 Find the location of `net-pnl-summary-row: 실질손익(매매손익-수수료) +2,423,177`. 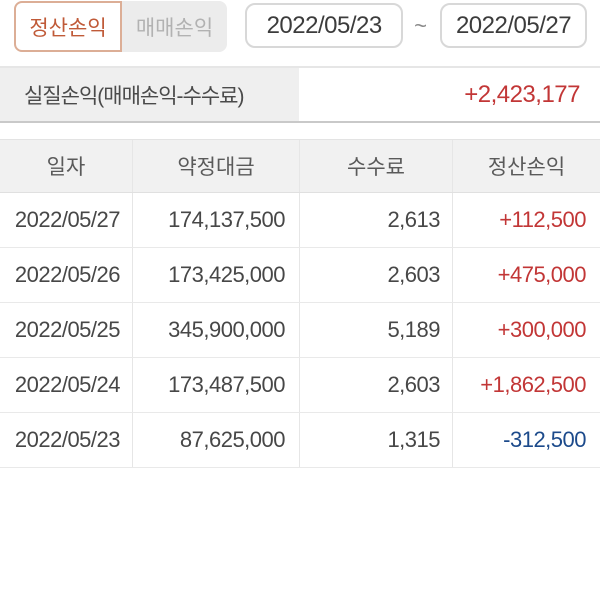

net-pnl-summary-row: 실질손익(매매손익-수수료) +2,423,177 is located at coordinates (300, 95).